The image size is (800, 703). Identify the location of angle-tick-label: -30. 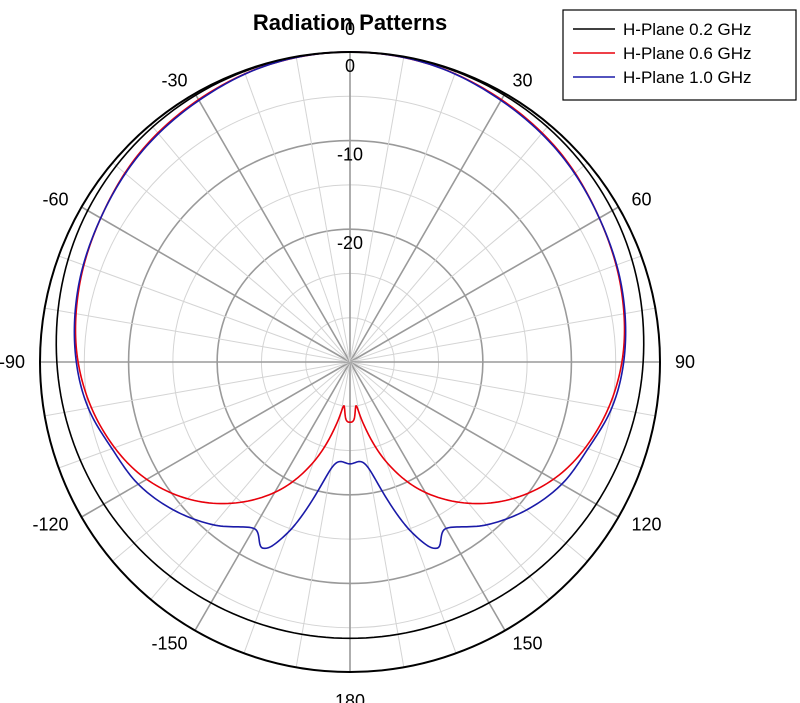
(174, 81).